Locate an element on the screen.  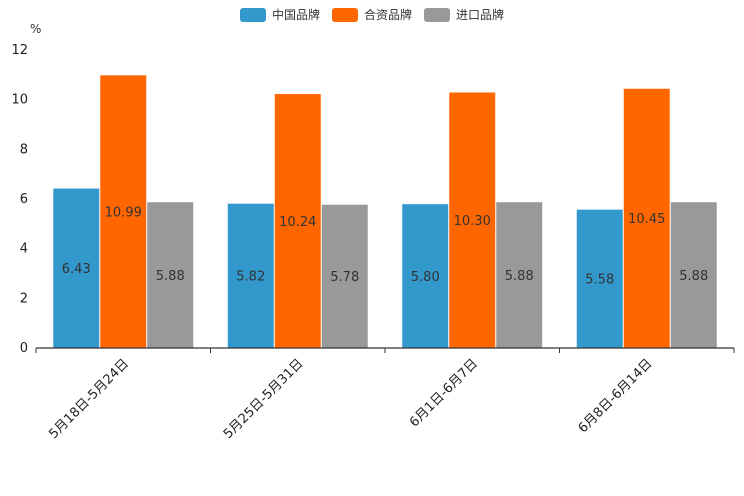
bar-data-label: 5.82 is located at coordinates (250, 277).